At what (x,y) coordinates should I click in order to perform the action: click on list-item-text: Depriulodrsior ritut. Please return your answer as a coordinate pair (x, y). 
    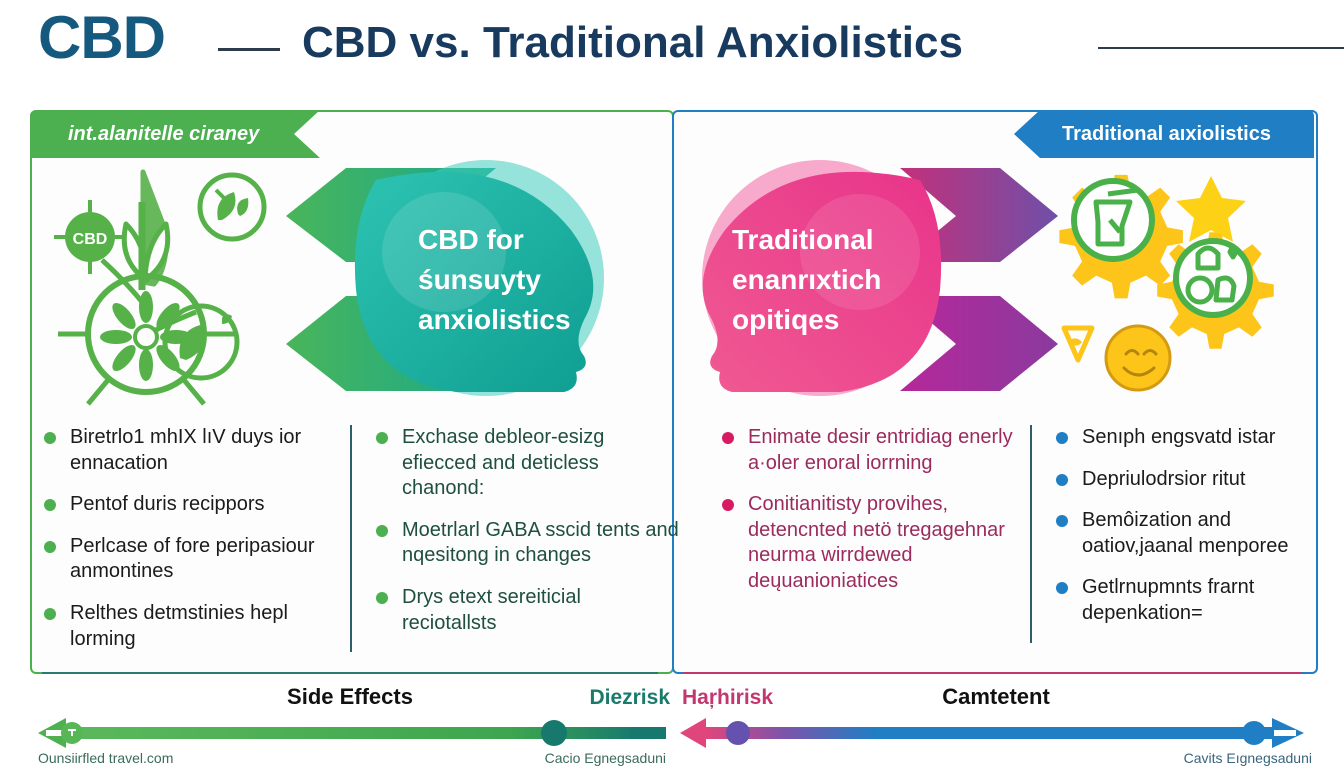
    Looking at the image, I should click on (1164, 478).